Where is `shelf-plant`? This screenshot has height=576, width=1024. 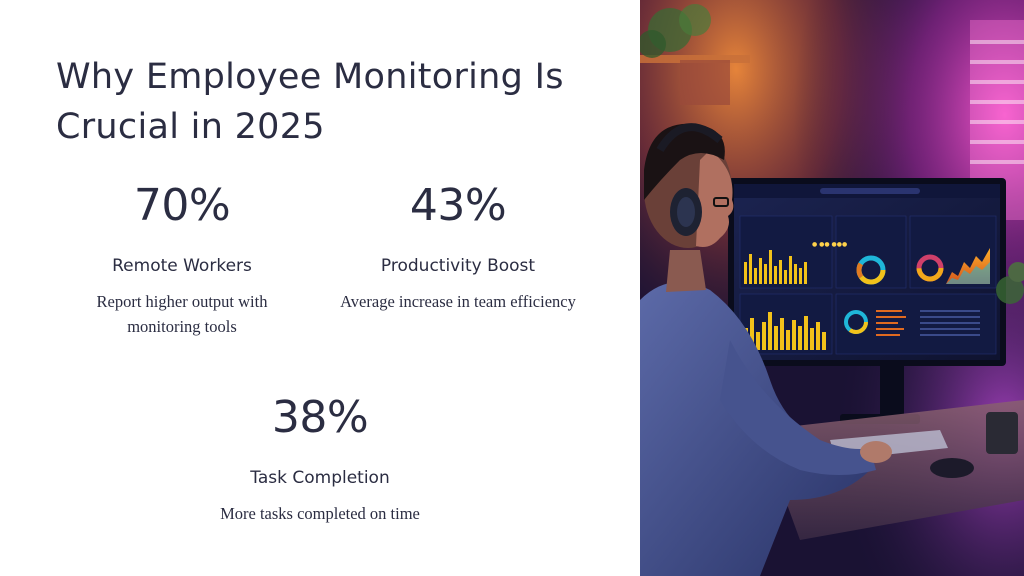
shelf-plant is located at coordinates (695, 54).